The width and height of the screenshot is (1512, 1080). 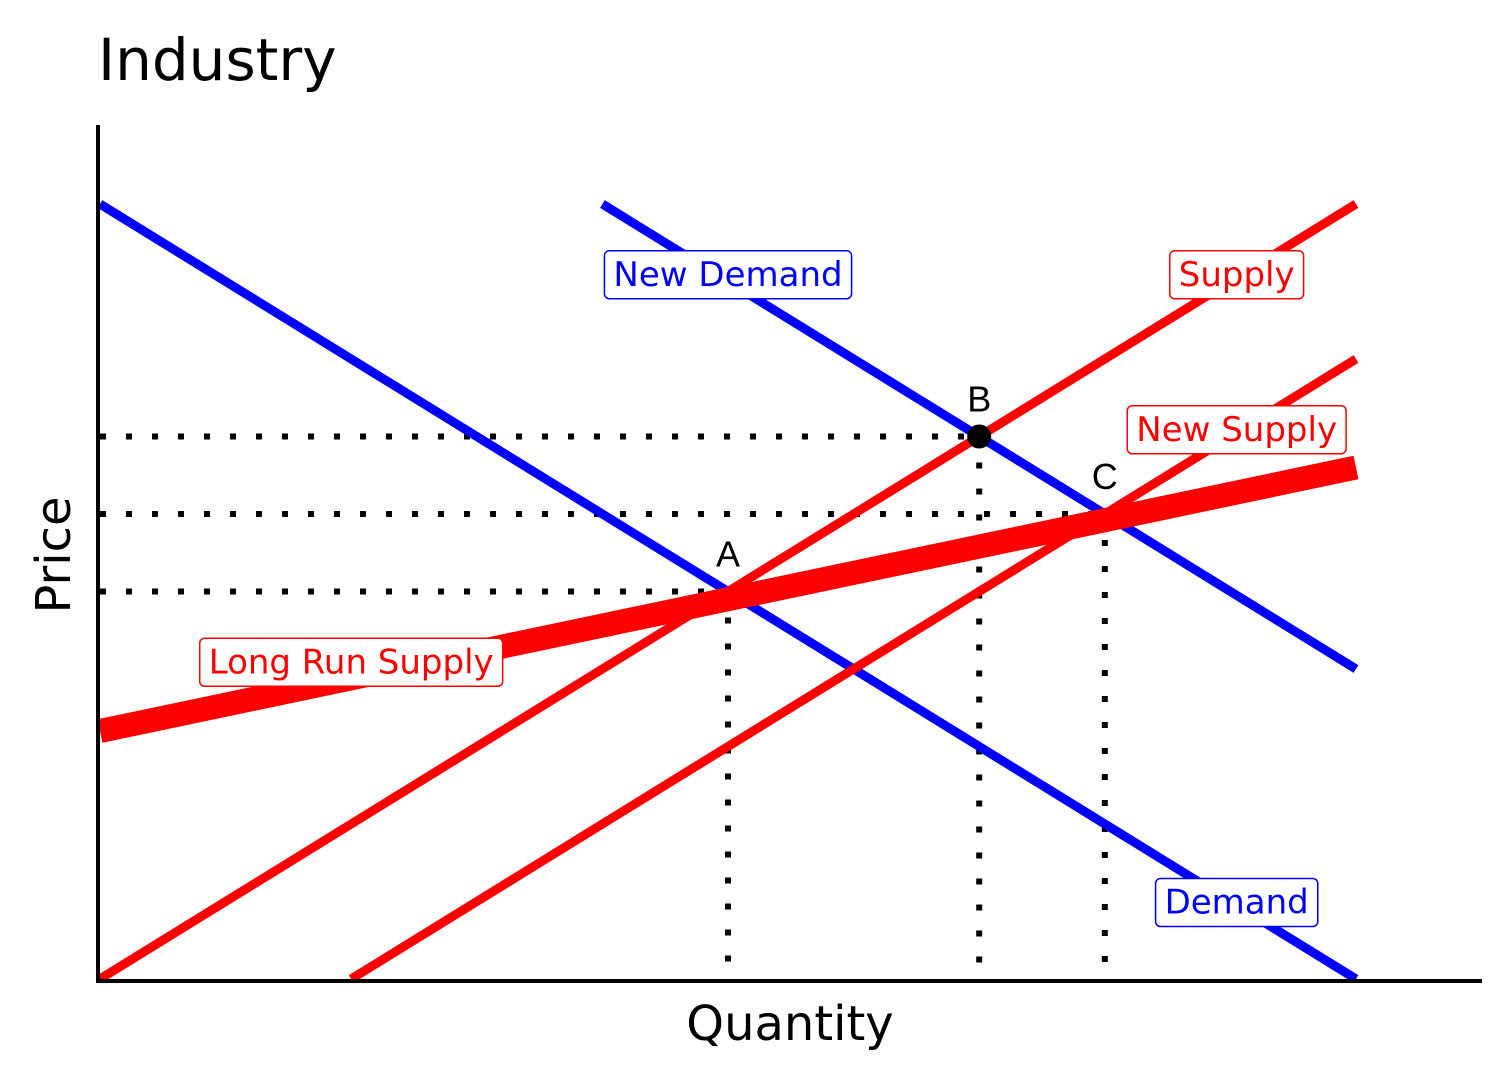 I want to click on new-demand-label-text: New Demand, so click(x=727, y=275).